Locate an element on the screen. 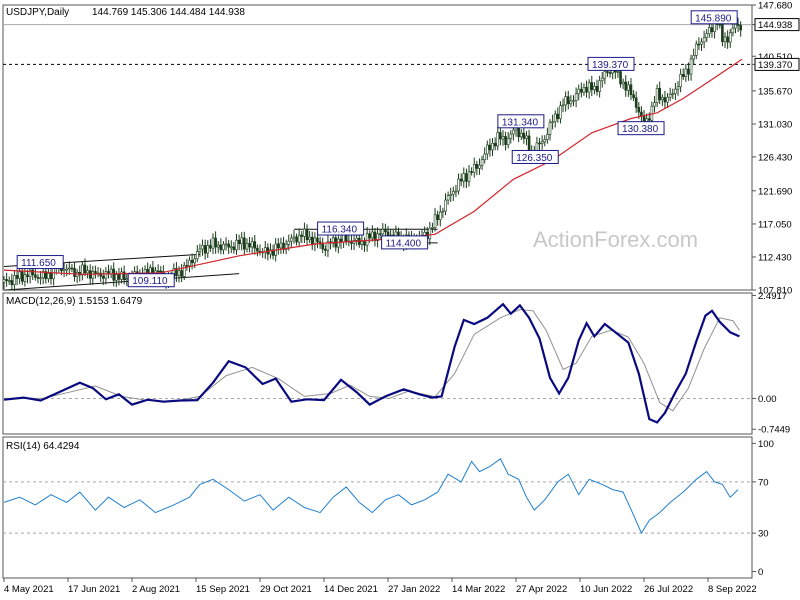  x-tick-label: 26 Jul 2022 is located at coordinates (668, 589).